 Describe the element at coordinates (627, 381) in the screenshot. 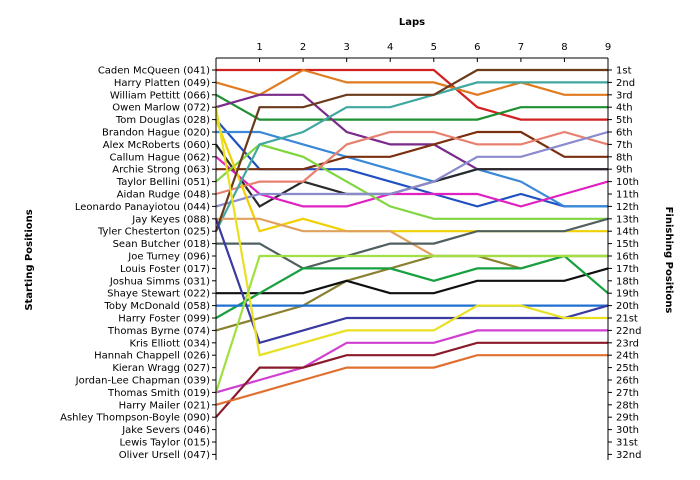

I see `finishing-position-label: 26th` at that location.